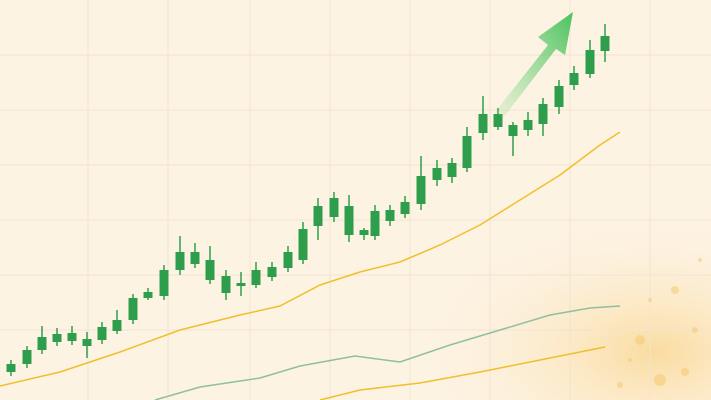 The image size is (711, 400). What do you see at coordinates (462, 373) in the screenshot?
I see `moving-average-line` at bounding box center [462, 373].